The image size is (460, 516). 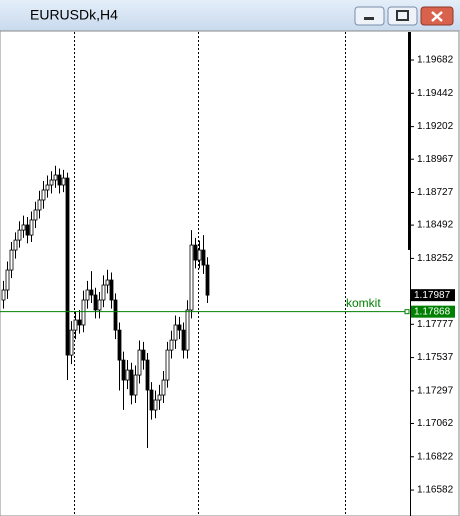 What do you see at coordinates (435, 258) in the screenshot?
I see `y-tick-label: 1.18252` at bounding box center [435, 258].